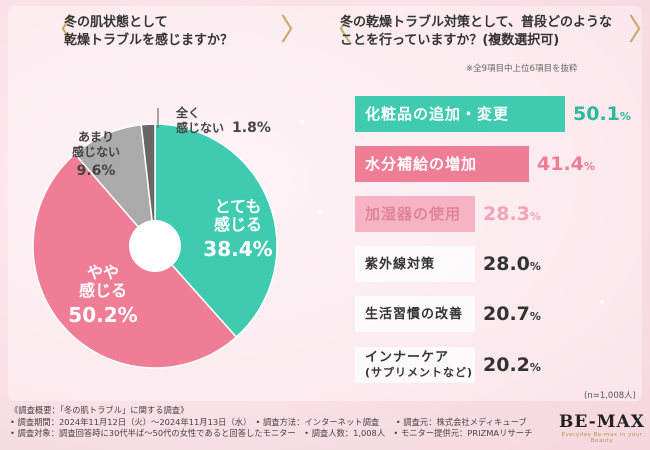 This screenshot has width=650, height=450. Describe the element at coordinates (149, 40) in the screenshot. I see `pie-question-line2: 乾燥トラブルを感じますか？` at that location.